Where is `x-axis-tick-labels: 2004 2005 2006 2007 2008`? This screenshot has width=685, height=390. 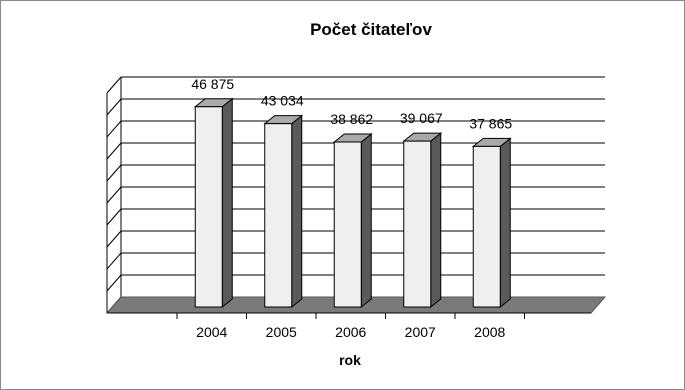
x-axis-tick-labels: 2004 2005 2006 2007 2008 is located at coordinates (350, 326).